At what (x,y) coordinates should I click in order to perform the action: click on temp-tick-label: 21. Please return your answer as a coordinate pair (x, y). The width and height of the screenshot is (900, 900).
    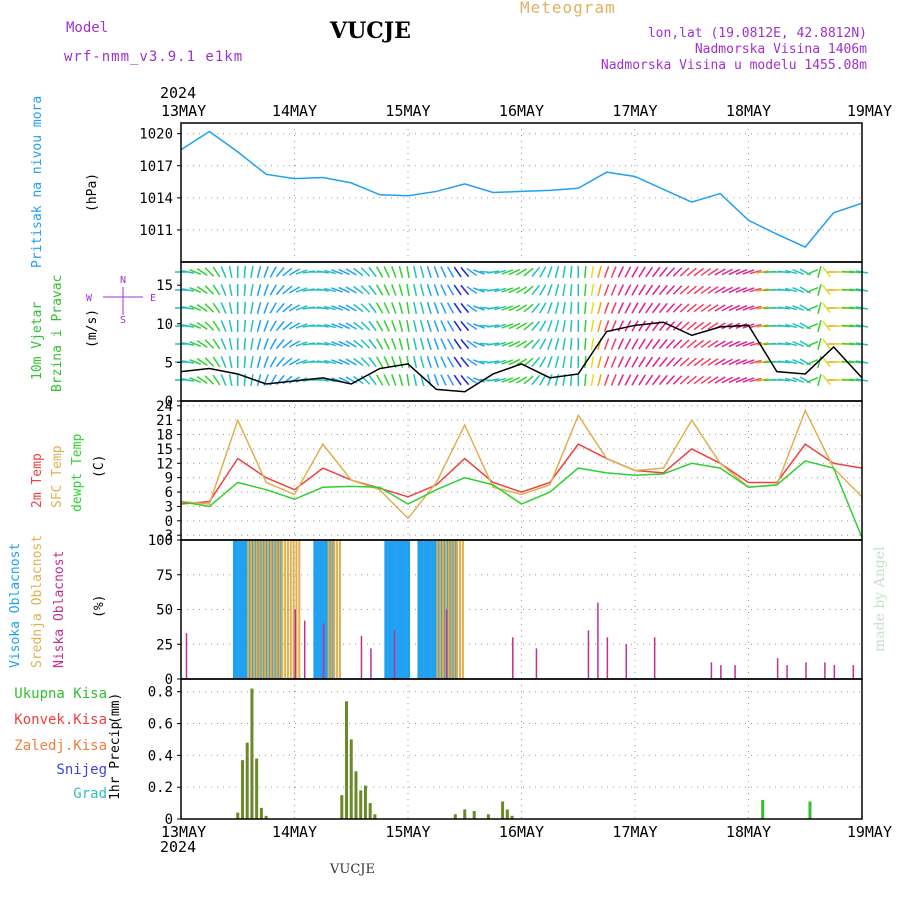
    Looking at the image, I should click on (164, 421).